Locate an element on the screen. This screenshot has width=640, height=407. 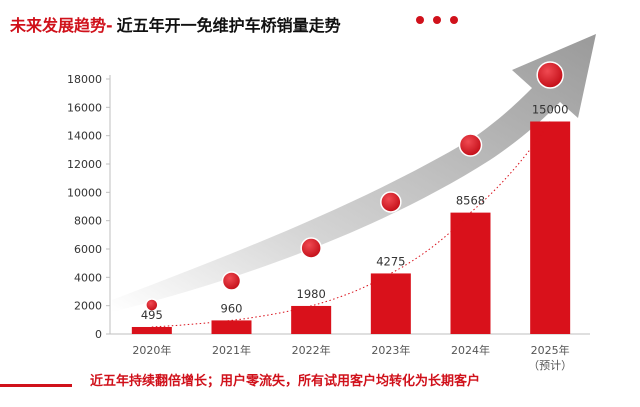
data-label: 4275 is located at coordinates (390, 261).